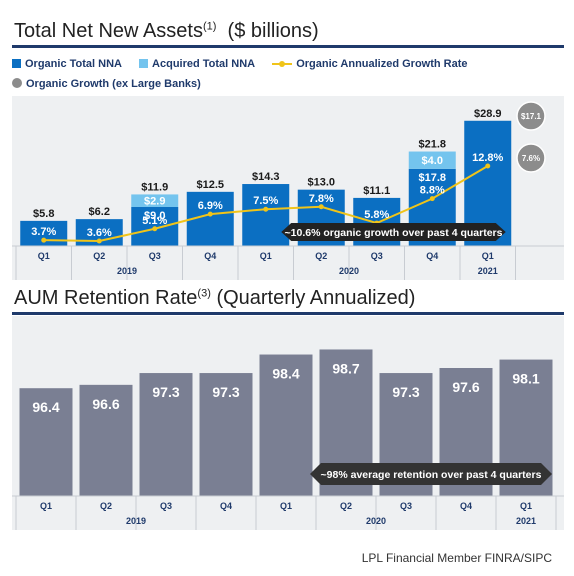 The width and height of the screenshot is (574, 576). I want to click on growth-rate-label: 3.6%, so click(99, 233).